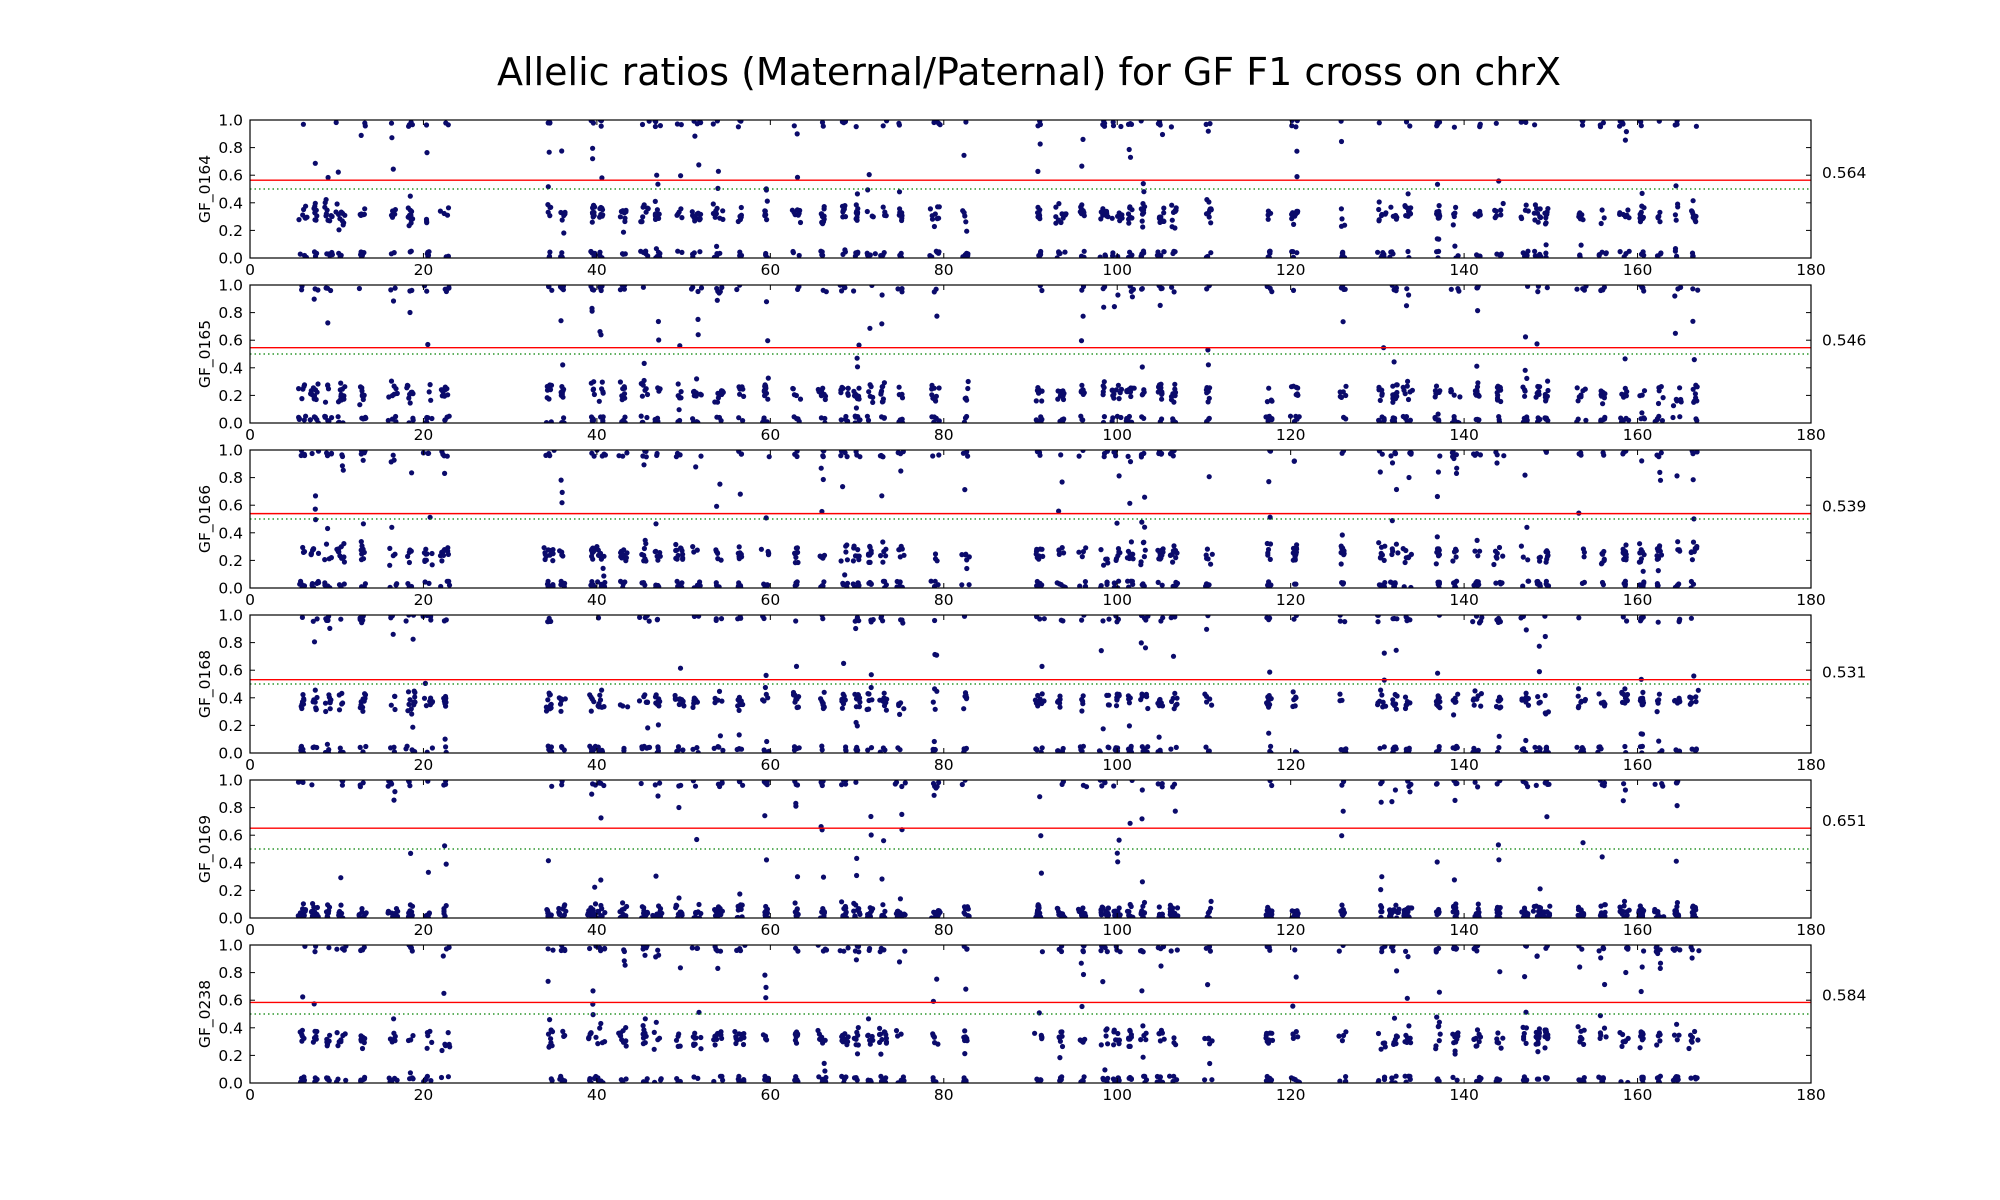  What do you see at coordinates (1117, 600) in the screenshot?
I see `x-tick-label: 100` at bounding box center [1117, 600].